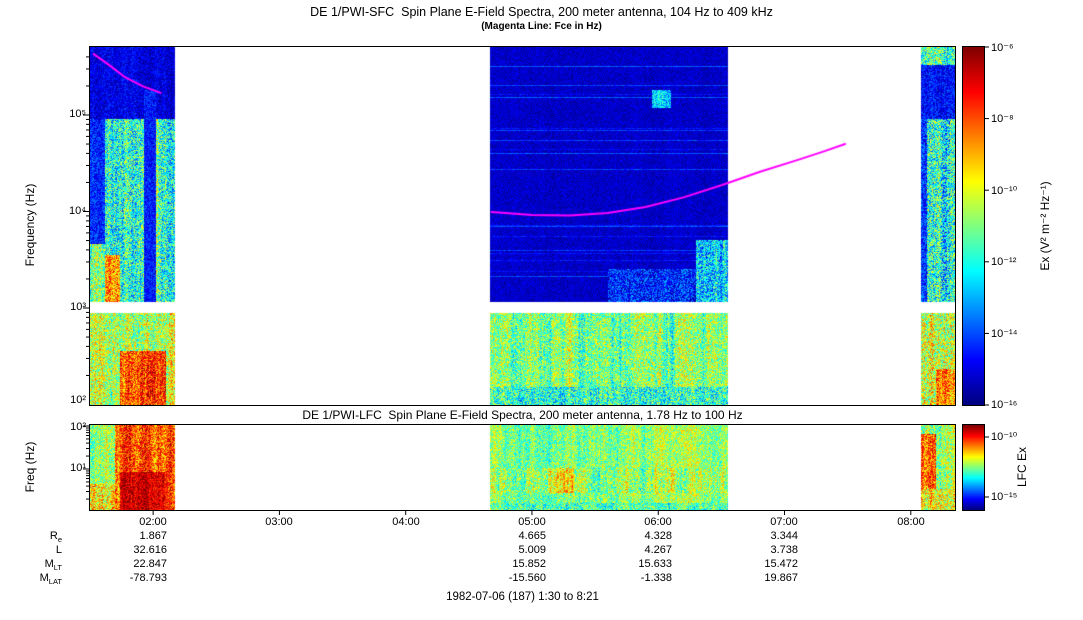 This screenshot has height=620, width=1083. Describe the element at coordinates (78, 307) in the screenshot. I see `sfc-ytick-1e3: 10³` at that location.